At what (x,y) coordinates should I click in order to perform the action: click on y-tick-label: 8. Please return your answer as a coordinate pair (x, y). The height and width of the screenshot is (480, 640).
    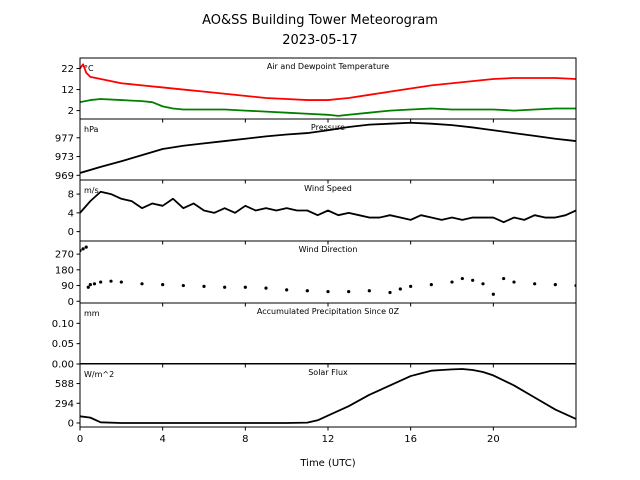
    Looking at the image, I should click on (71, 195).